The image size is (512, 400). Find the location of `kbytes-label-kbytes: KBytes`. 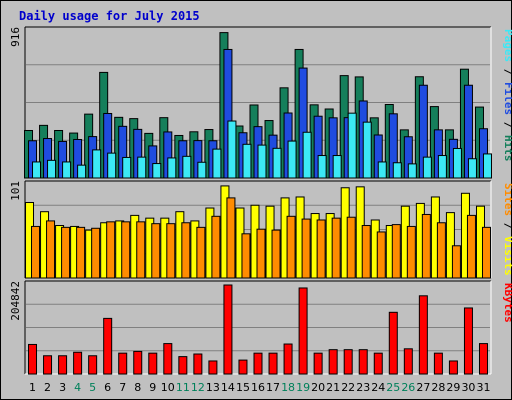

kbytes-label-kbytes: KBytes is located at coordinates (507, 303).